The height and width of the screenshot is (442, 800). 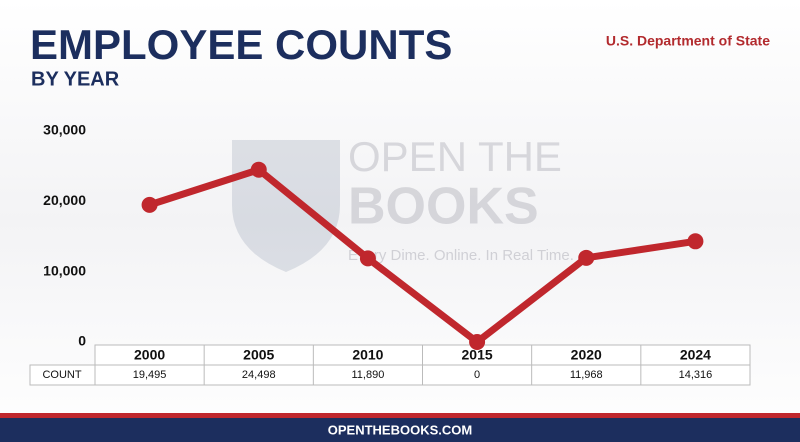 I want to click on value-label: 11,890, so click(x=368, y=375).